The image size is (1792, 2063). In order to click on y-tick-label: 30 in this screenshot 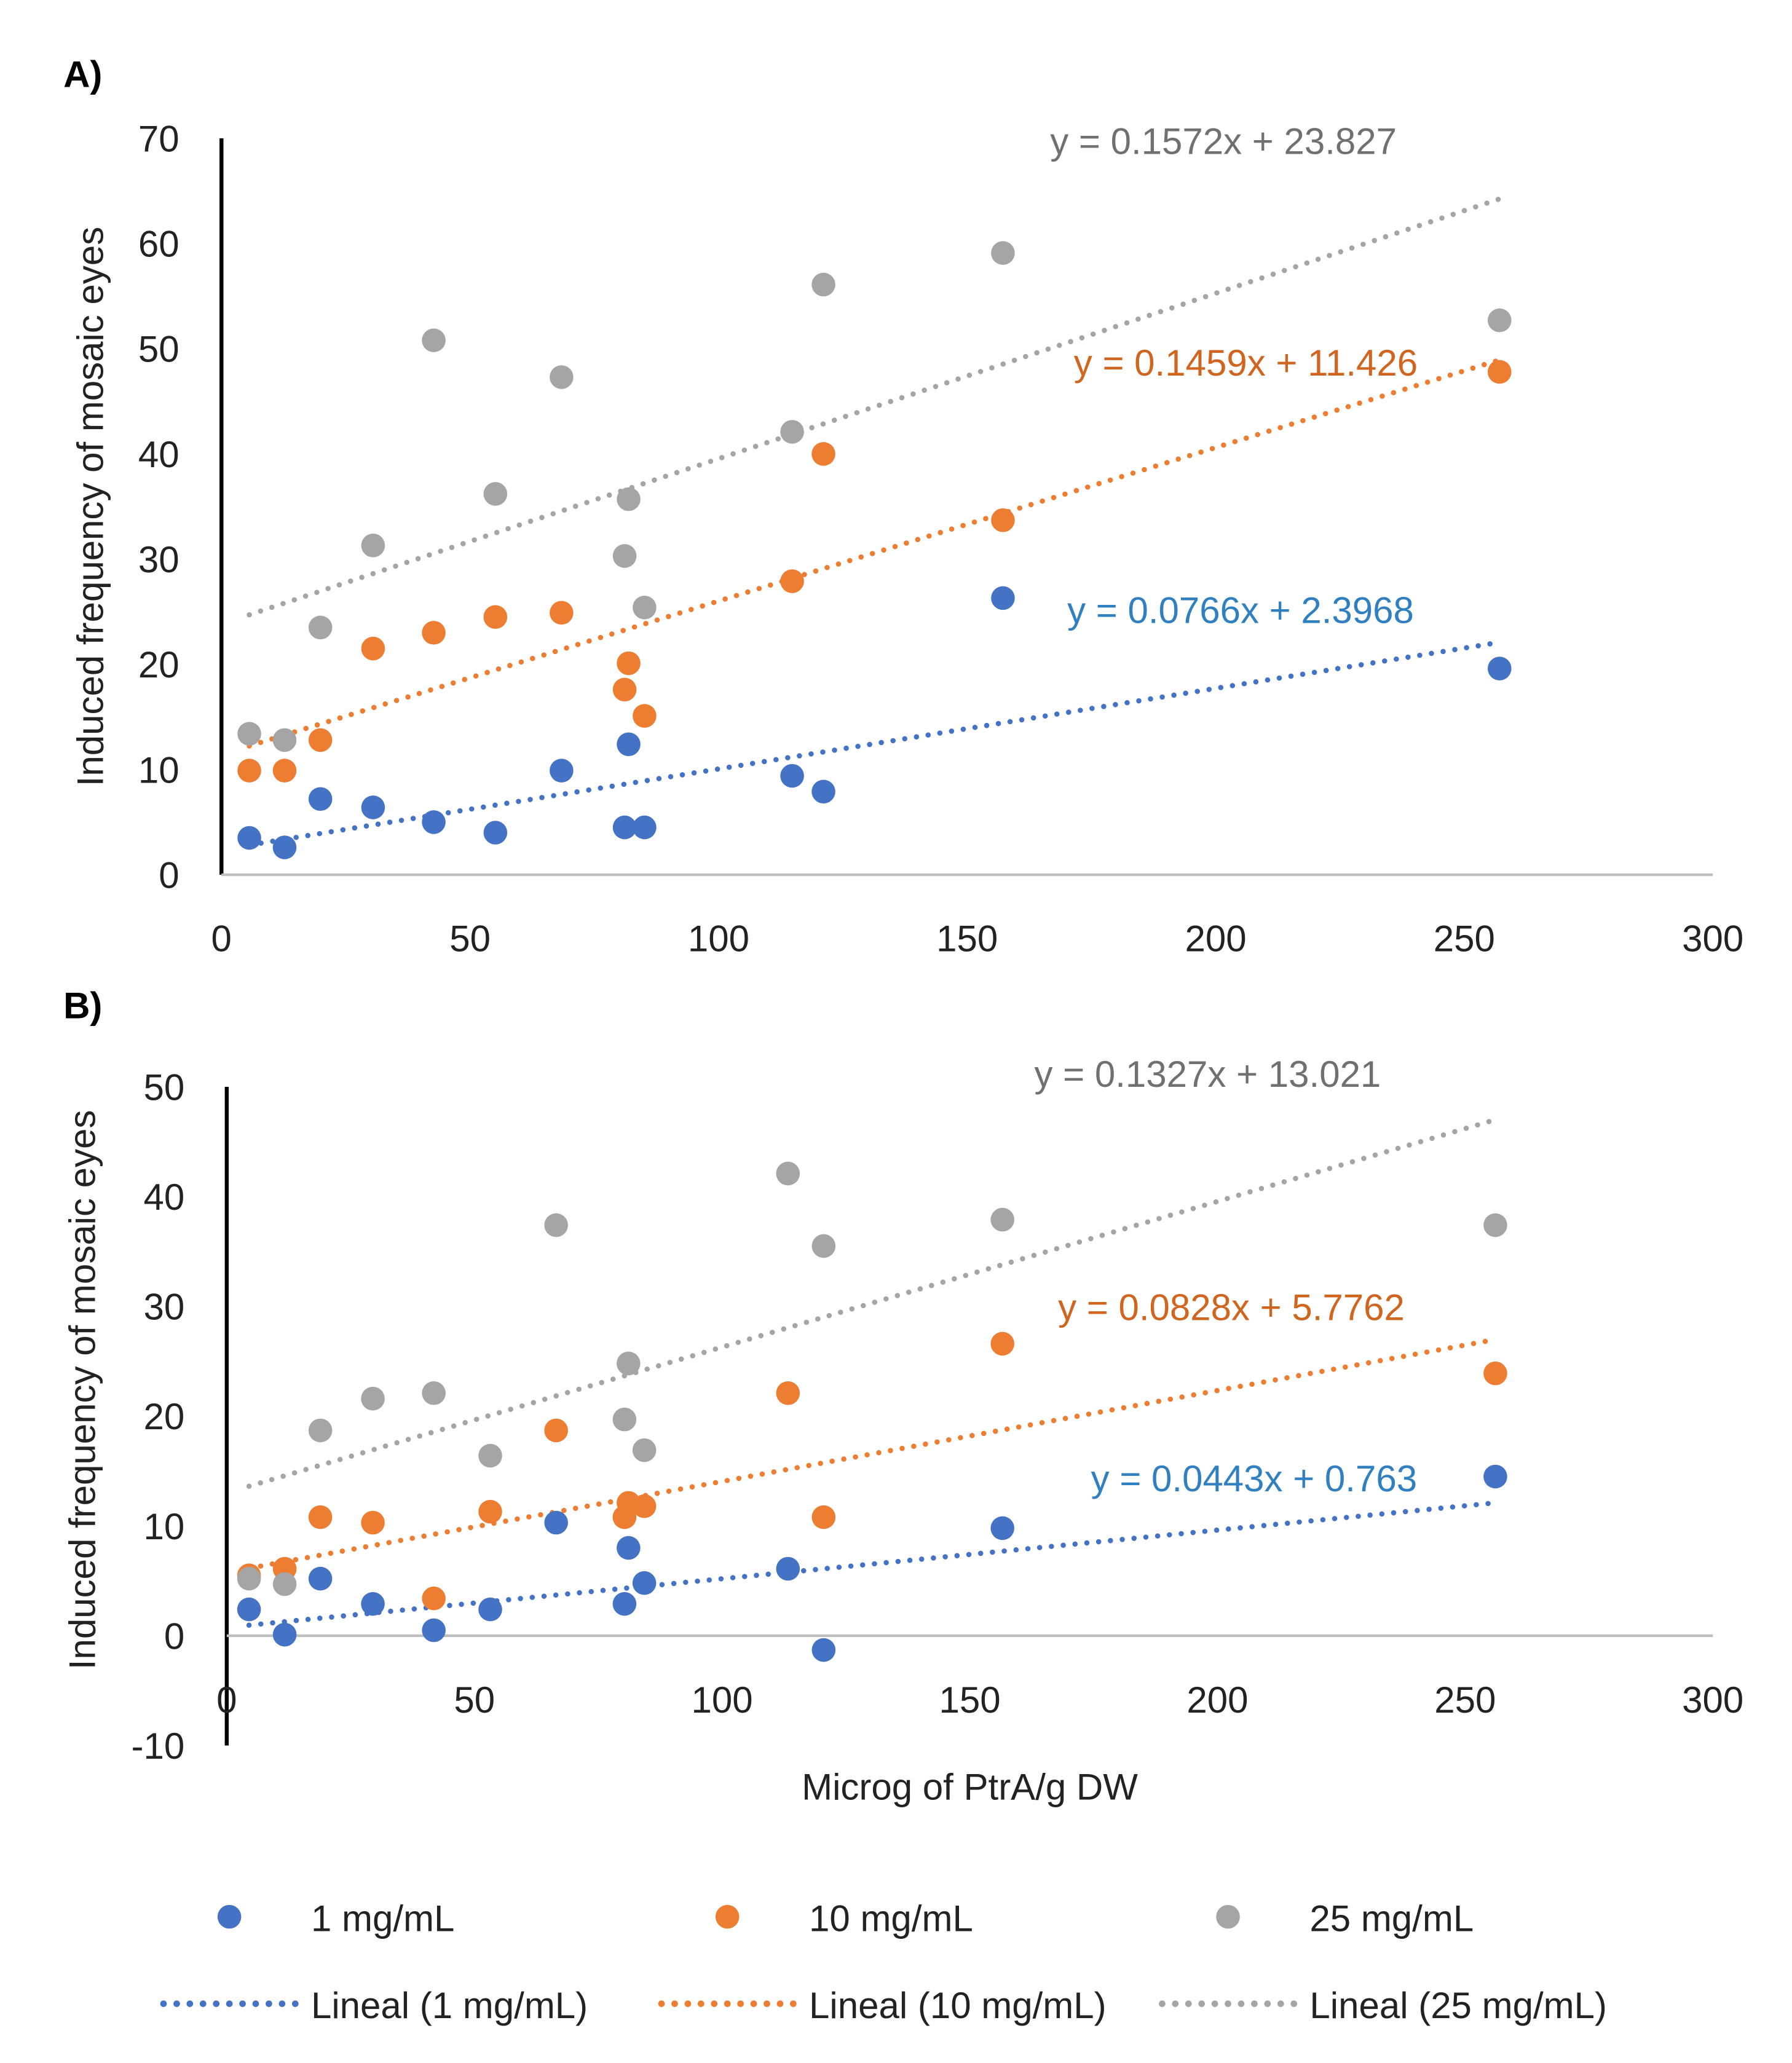, I will do `click(159, 559)`.